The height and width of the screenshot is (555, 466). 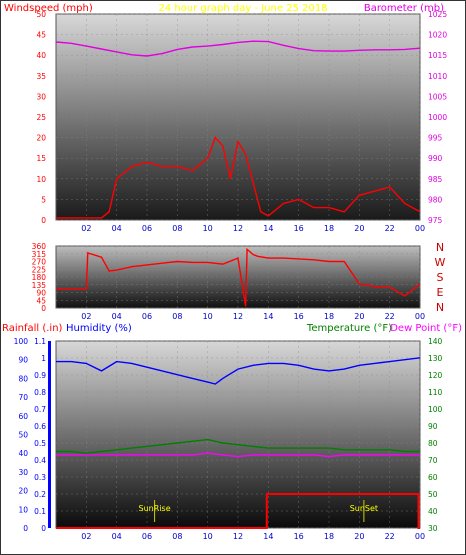 I want to click on compass-letter: W, so click(x=440, y=262).